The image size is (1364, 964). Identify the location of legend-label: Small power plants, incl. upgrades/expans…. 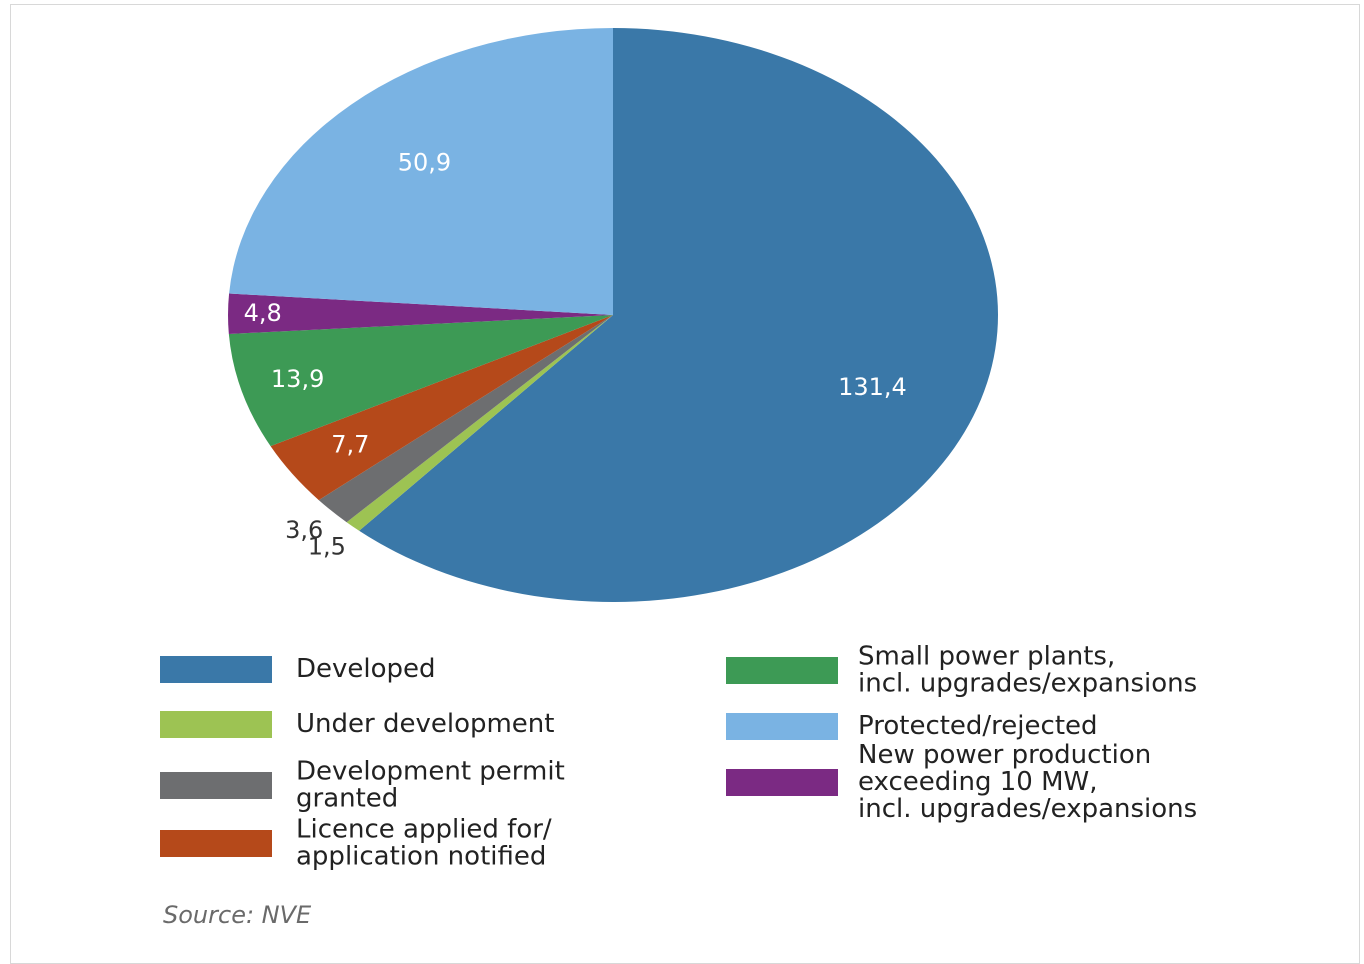
(1027, 669).